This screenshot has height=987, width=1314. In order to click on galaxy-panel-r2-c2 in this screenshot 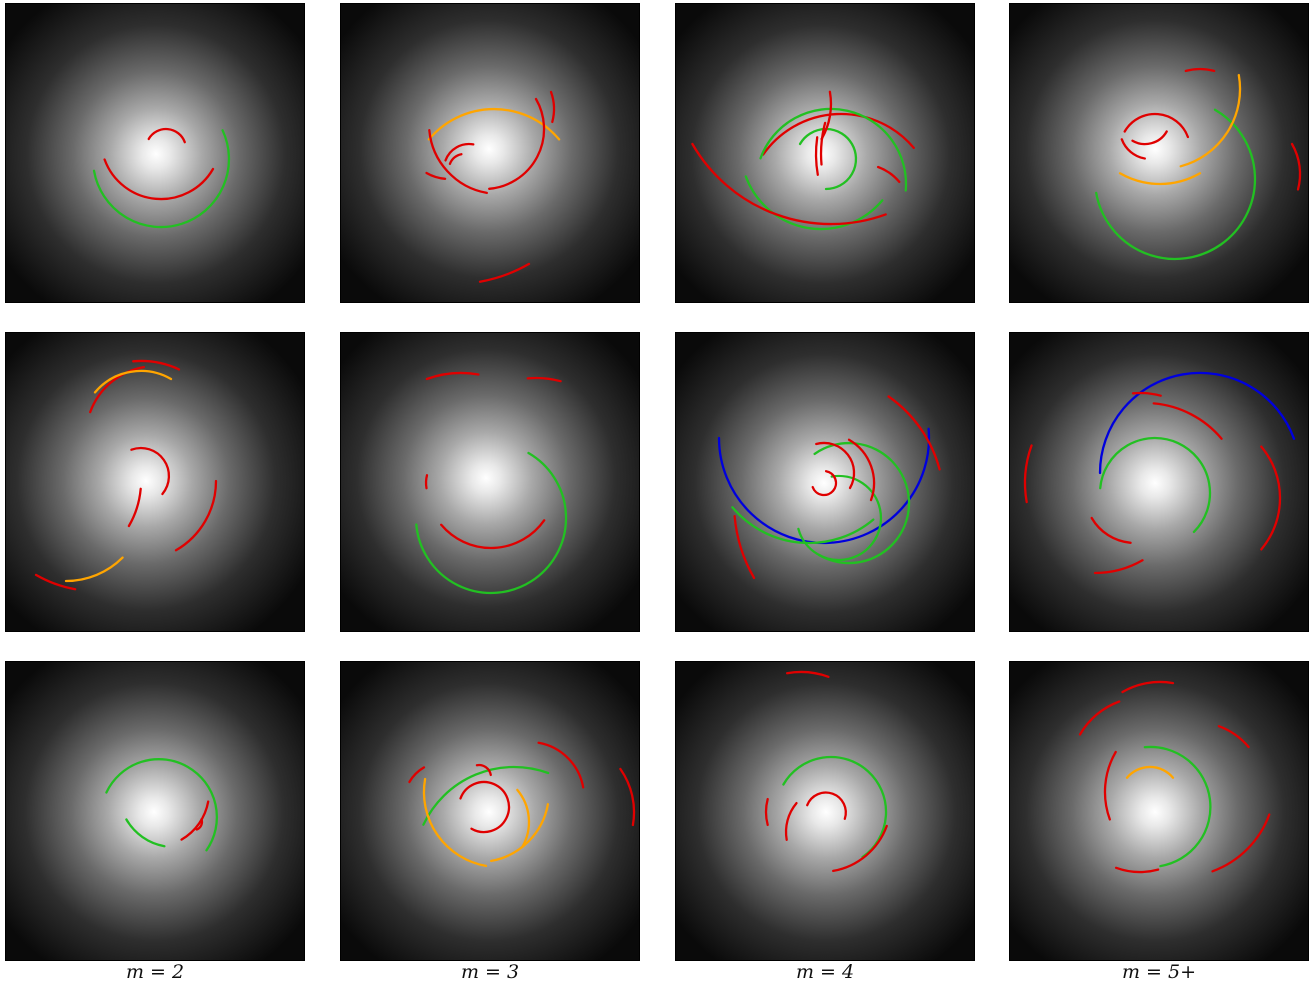, I will do `click(490, 482)`.